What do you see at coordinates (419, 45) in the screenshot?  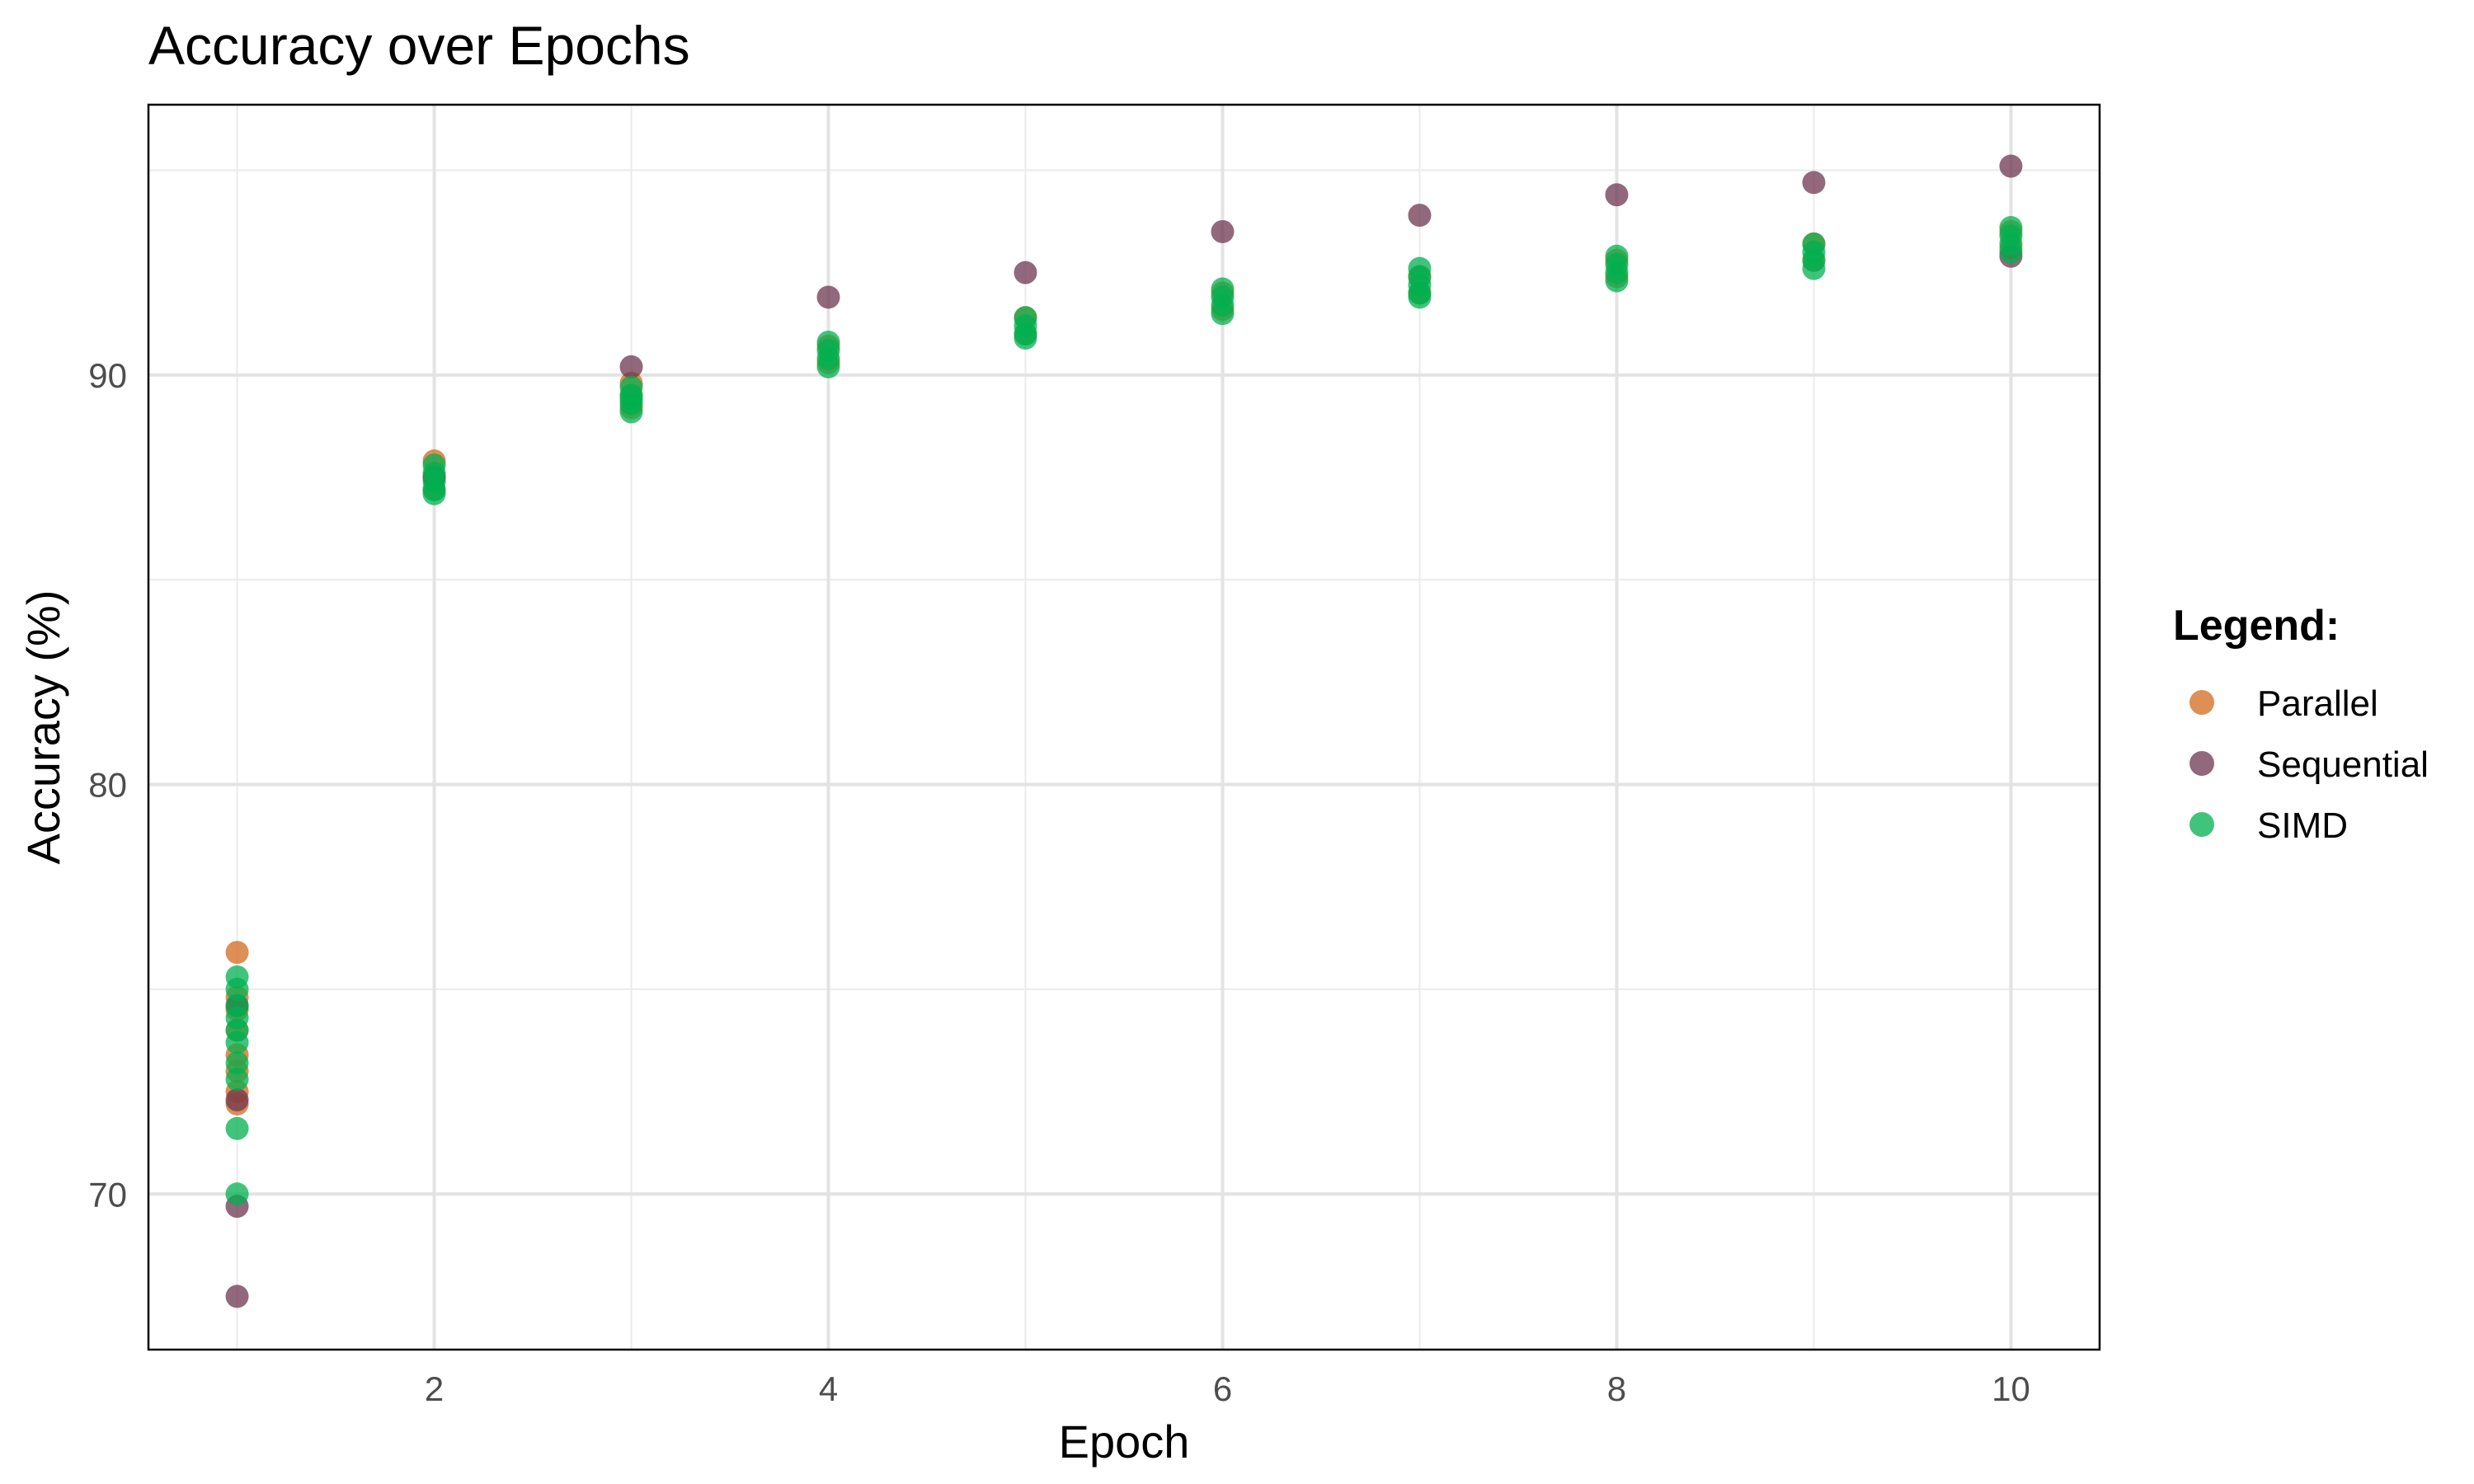 I see `chart-title: Accuracy over Epochs` at bounding box center [419, 45].